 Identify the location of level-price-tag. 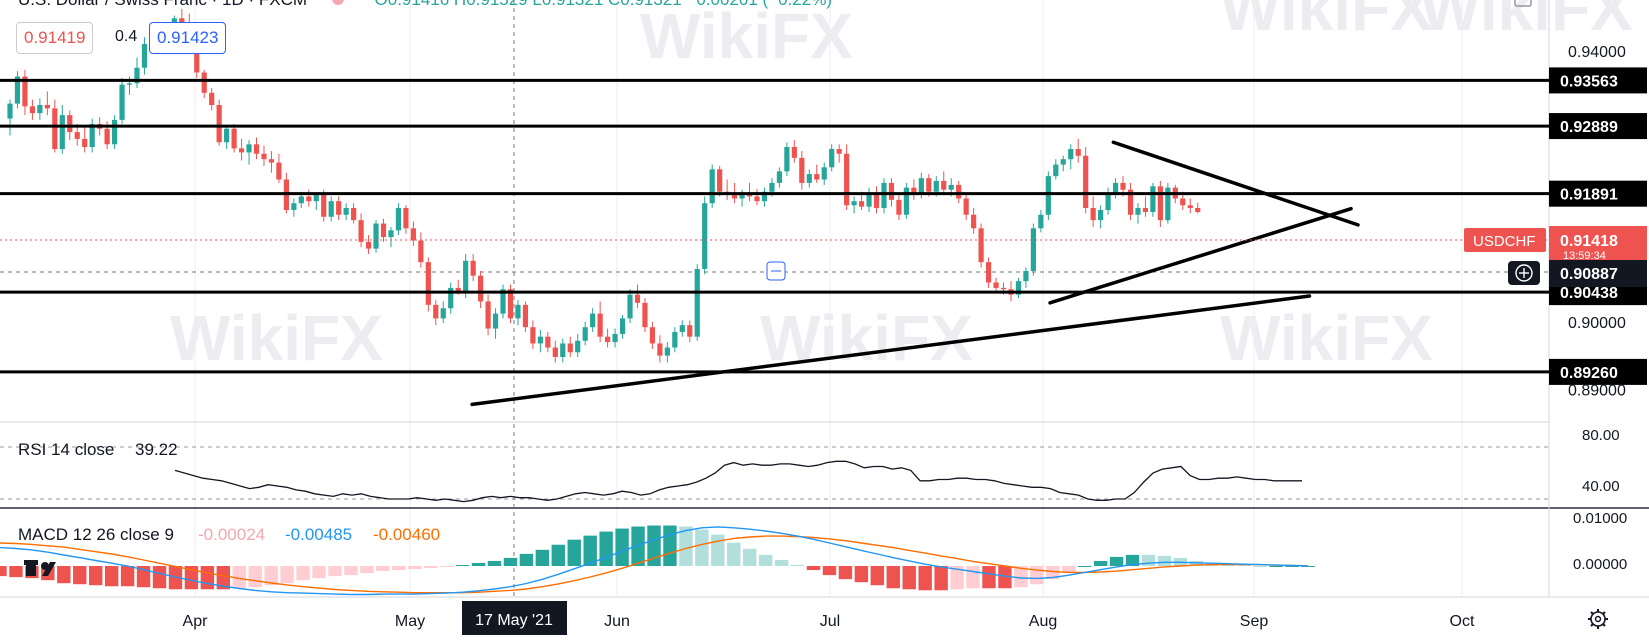
(1598, 371).